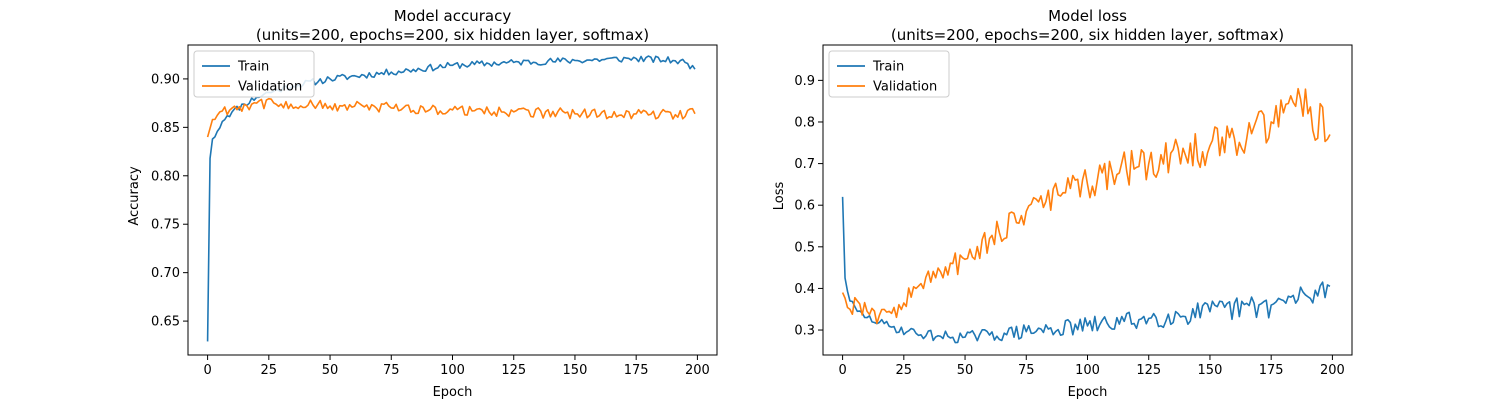  Describe the element at coordinates (134, 196) in the screenshot. I see `accuracy-ylabel: Accuracy` at that location.